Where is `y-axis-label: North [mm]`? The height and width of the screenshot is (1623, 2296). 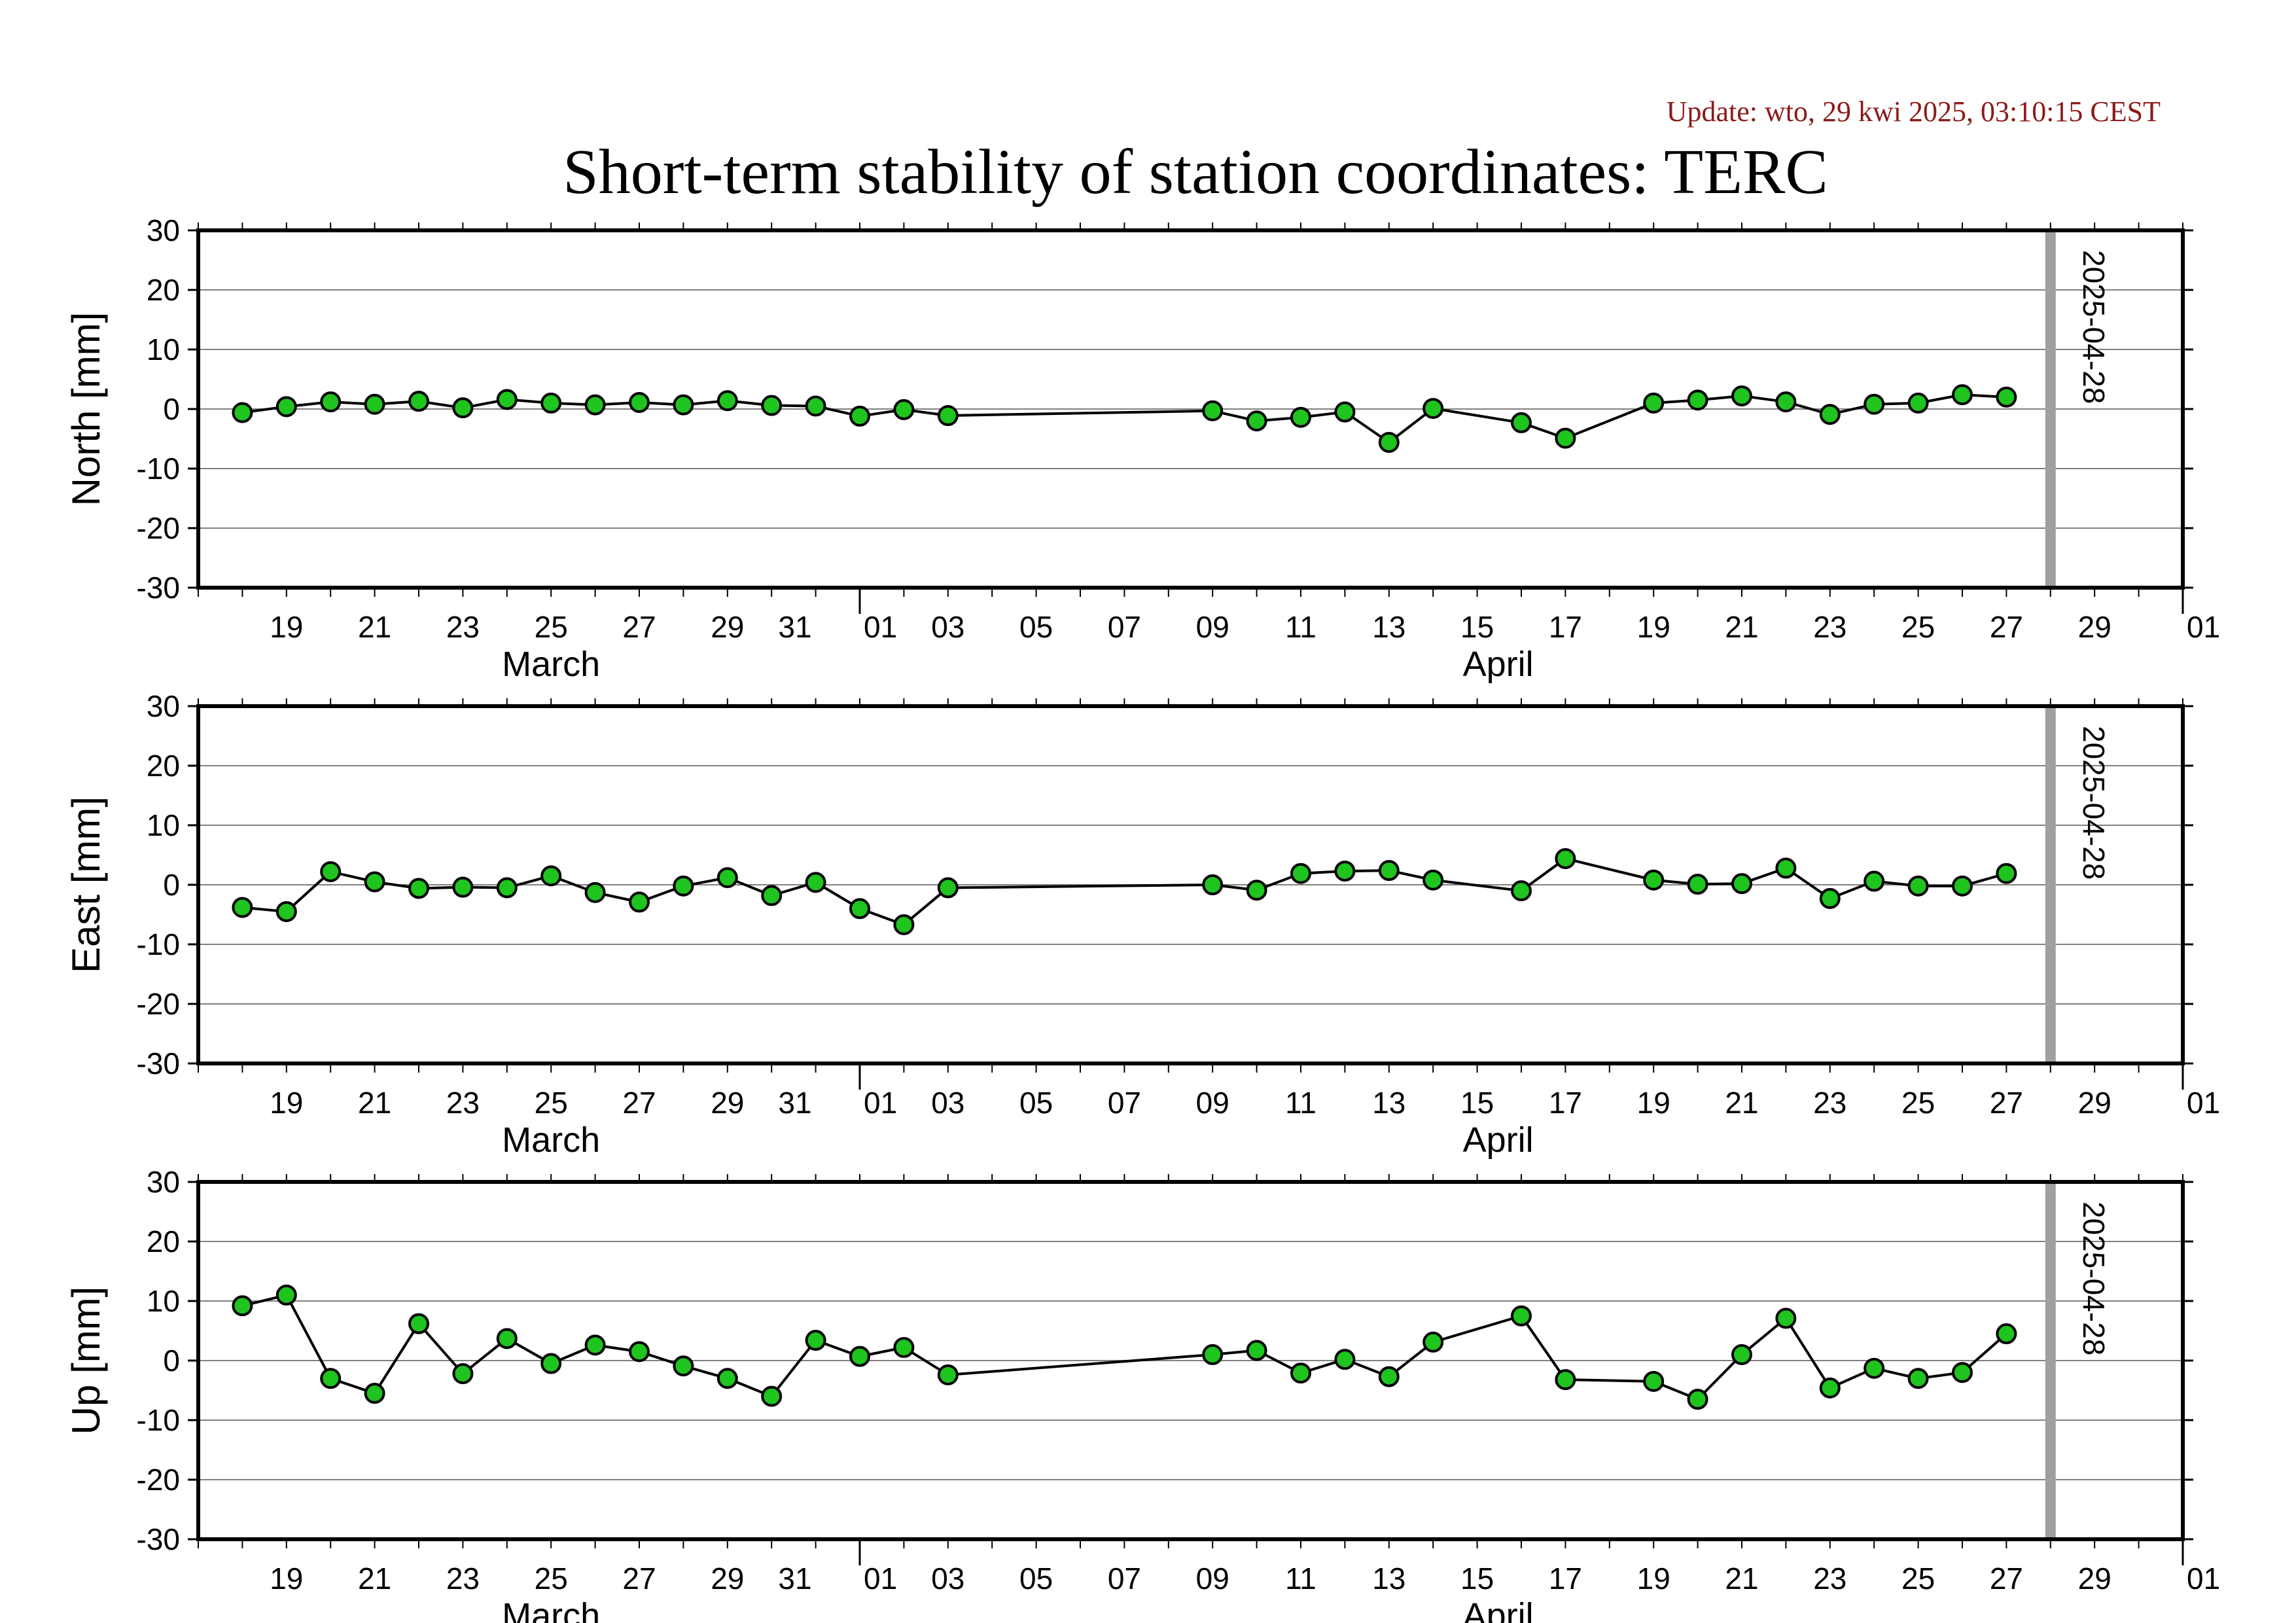
y-axis-label: North [mm] is located at coordinates (86, 409).